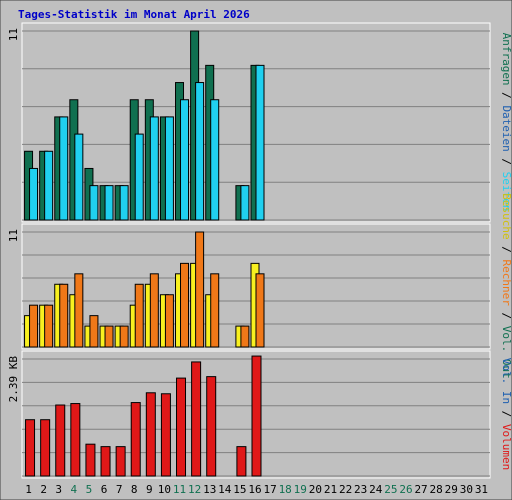 The height and width of the screenshot is (500, 512). What do you see at coordinates (390, 489) in the screenshot?
I see `x-tick-label: 25` at bounding box center [390, 489].